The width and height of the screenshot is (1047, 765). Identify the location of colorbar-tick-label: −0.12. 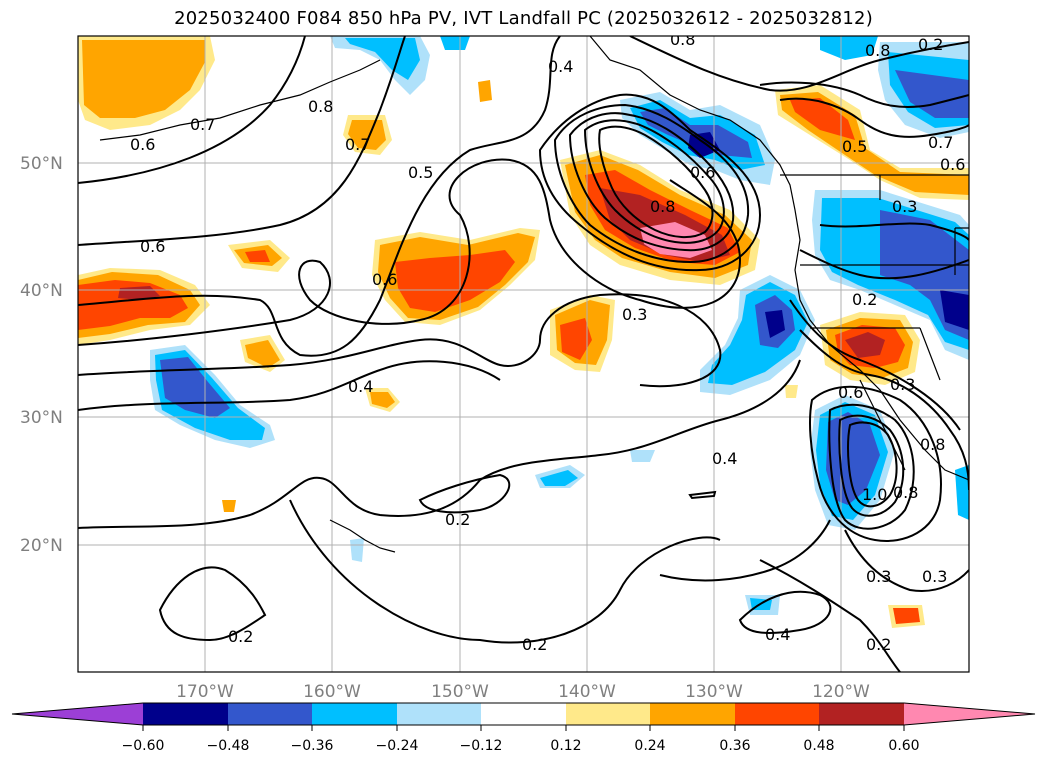
(481, 746).